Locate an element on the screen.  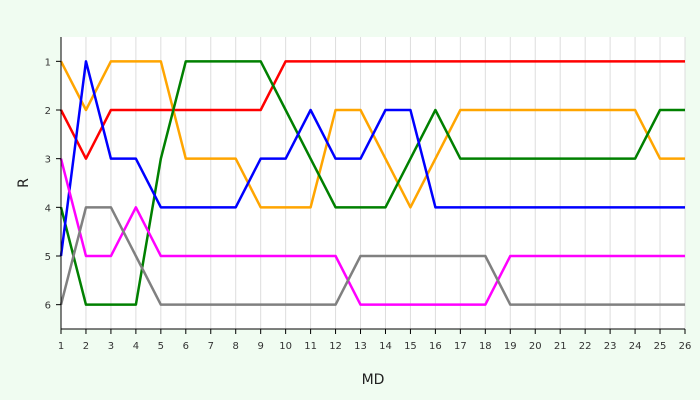
y-axis-title: R is located at coordinates (24, 183).